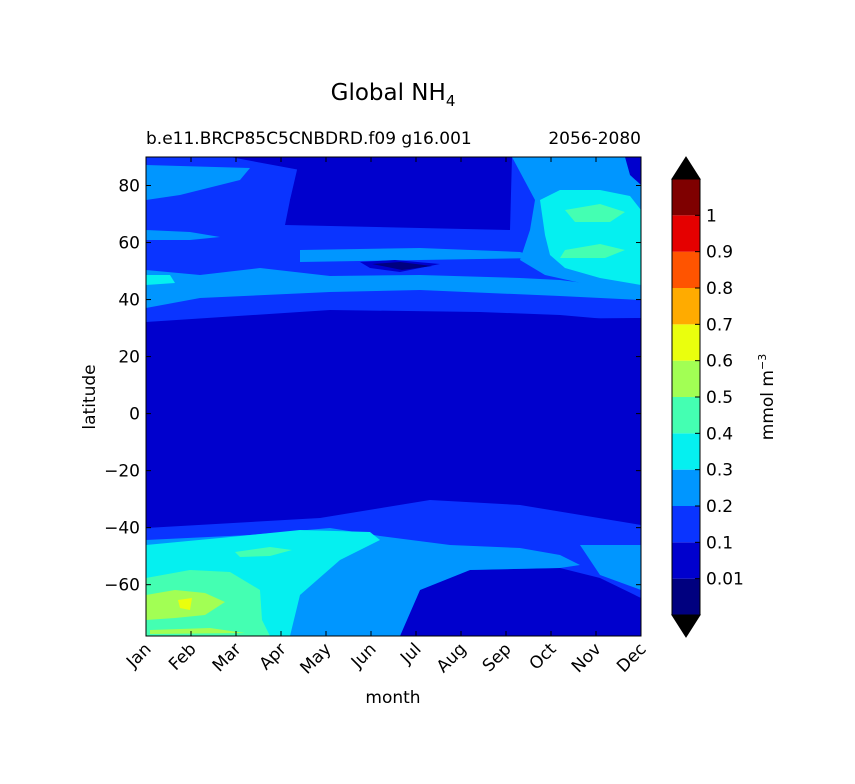 The width and height of the screenshot is (855, 784). Describe the element at coordinates (543, 656) in the screenshot. I see `x-tick-label: Oct` at that location.